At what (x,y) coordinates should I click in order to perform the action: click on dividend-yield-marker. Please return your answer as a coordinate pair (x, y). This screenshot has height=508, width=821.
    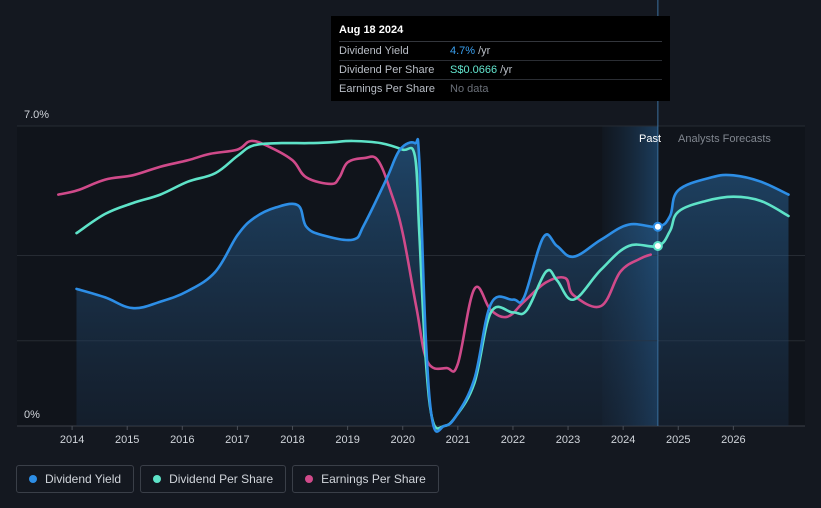
    Looking at the image, I should click on (657, 226).